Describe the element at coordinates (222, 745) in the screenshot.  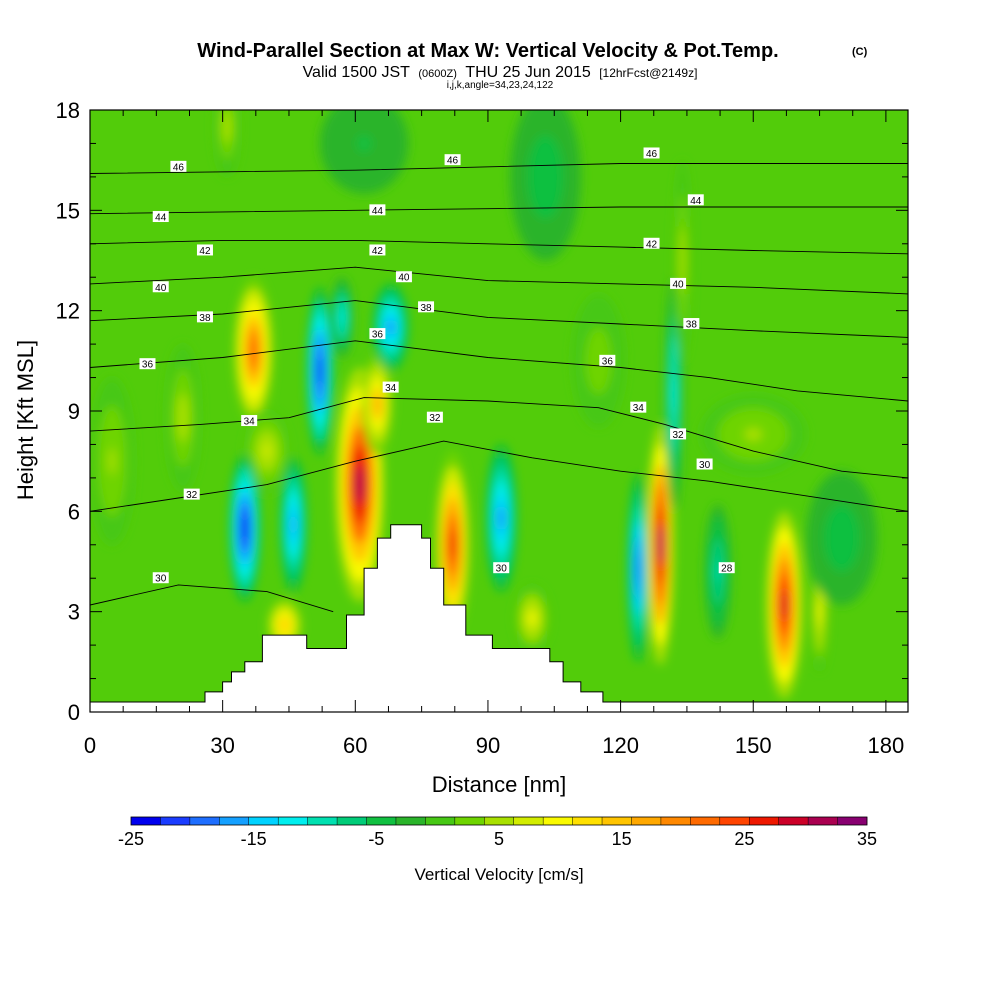
I see `x-tick-label: 30` at that location.